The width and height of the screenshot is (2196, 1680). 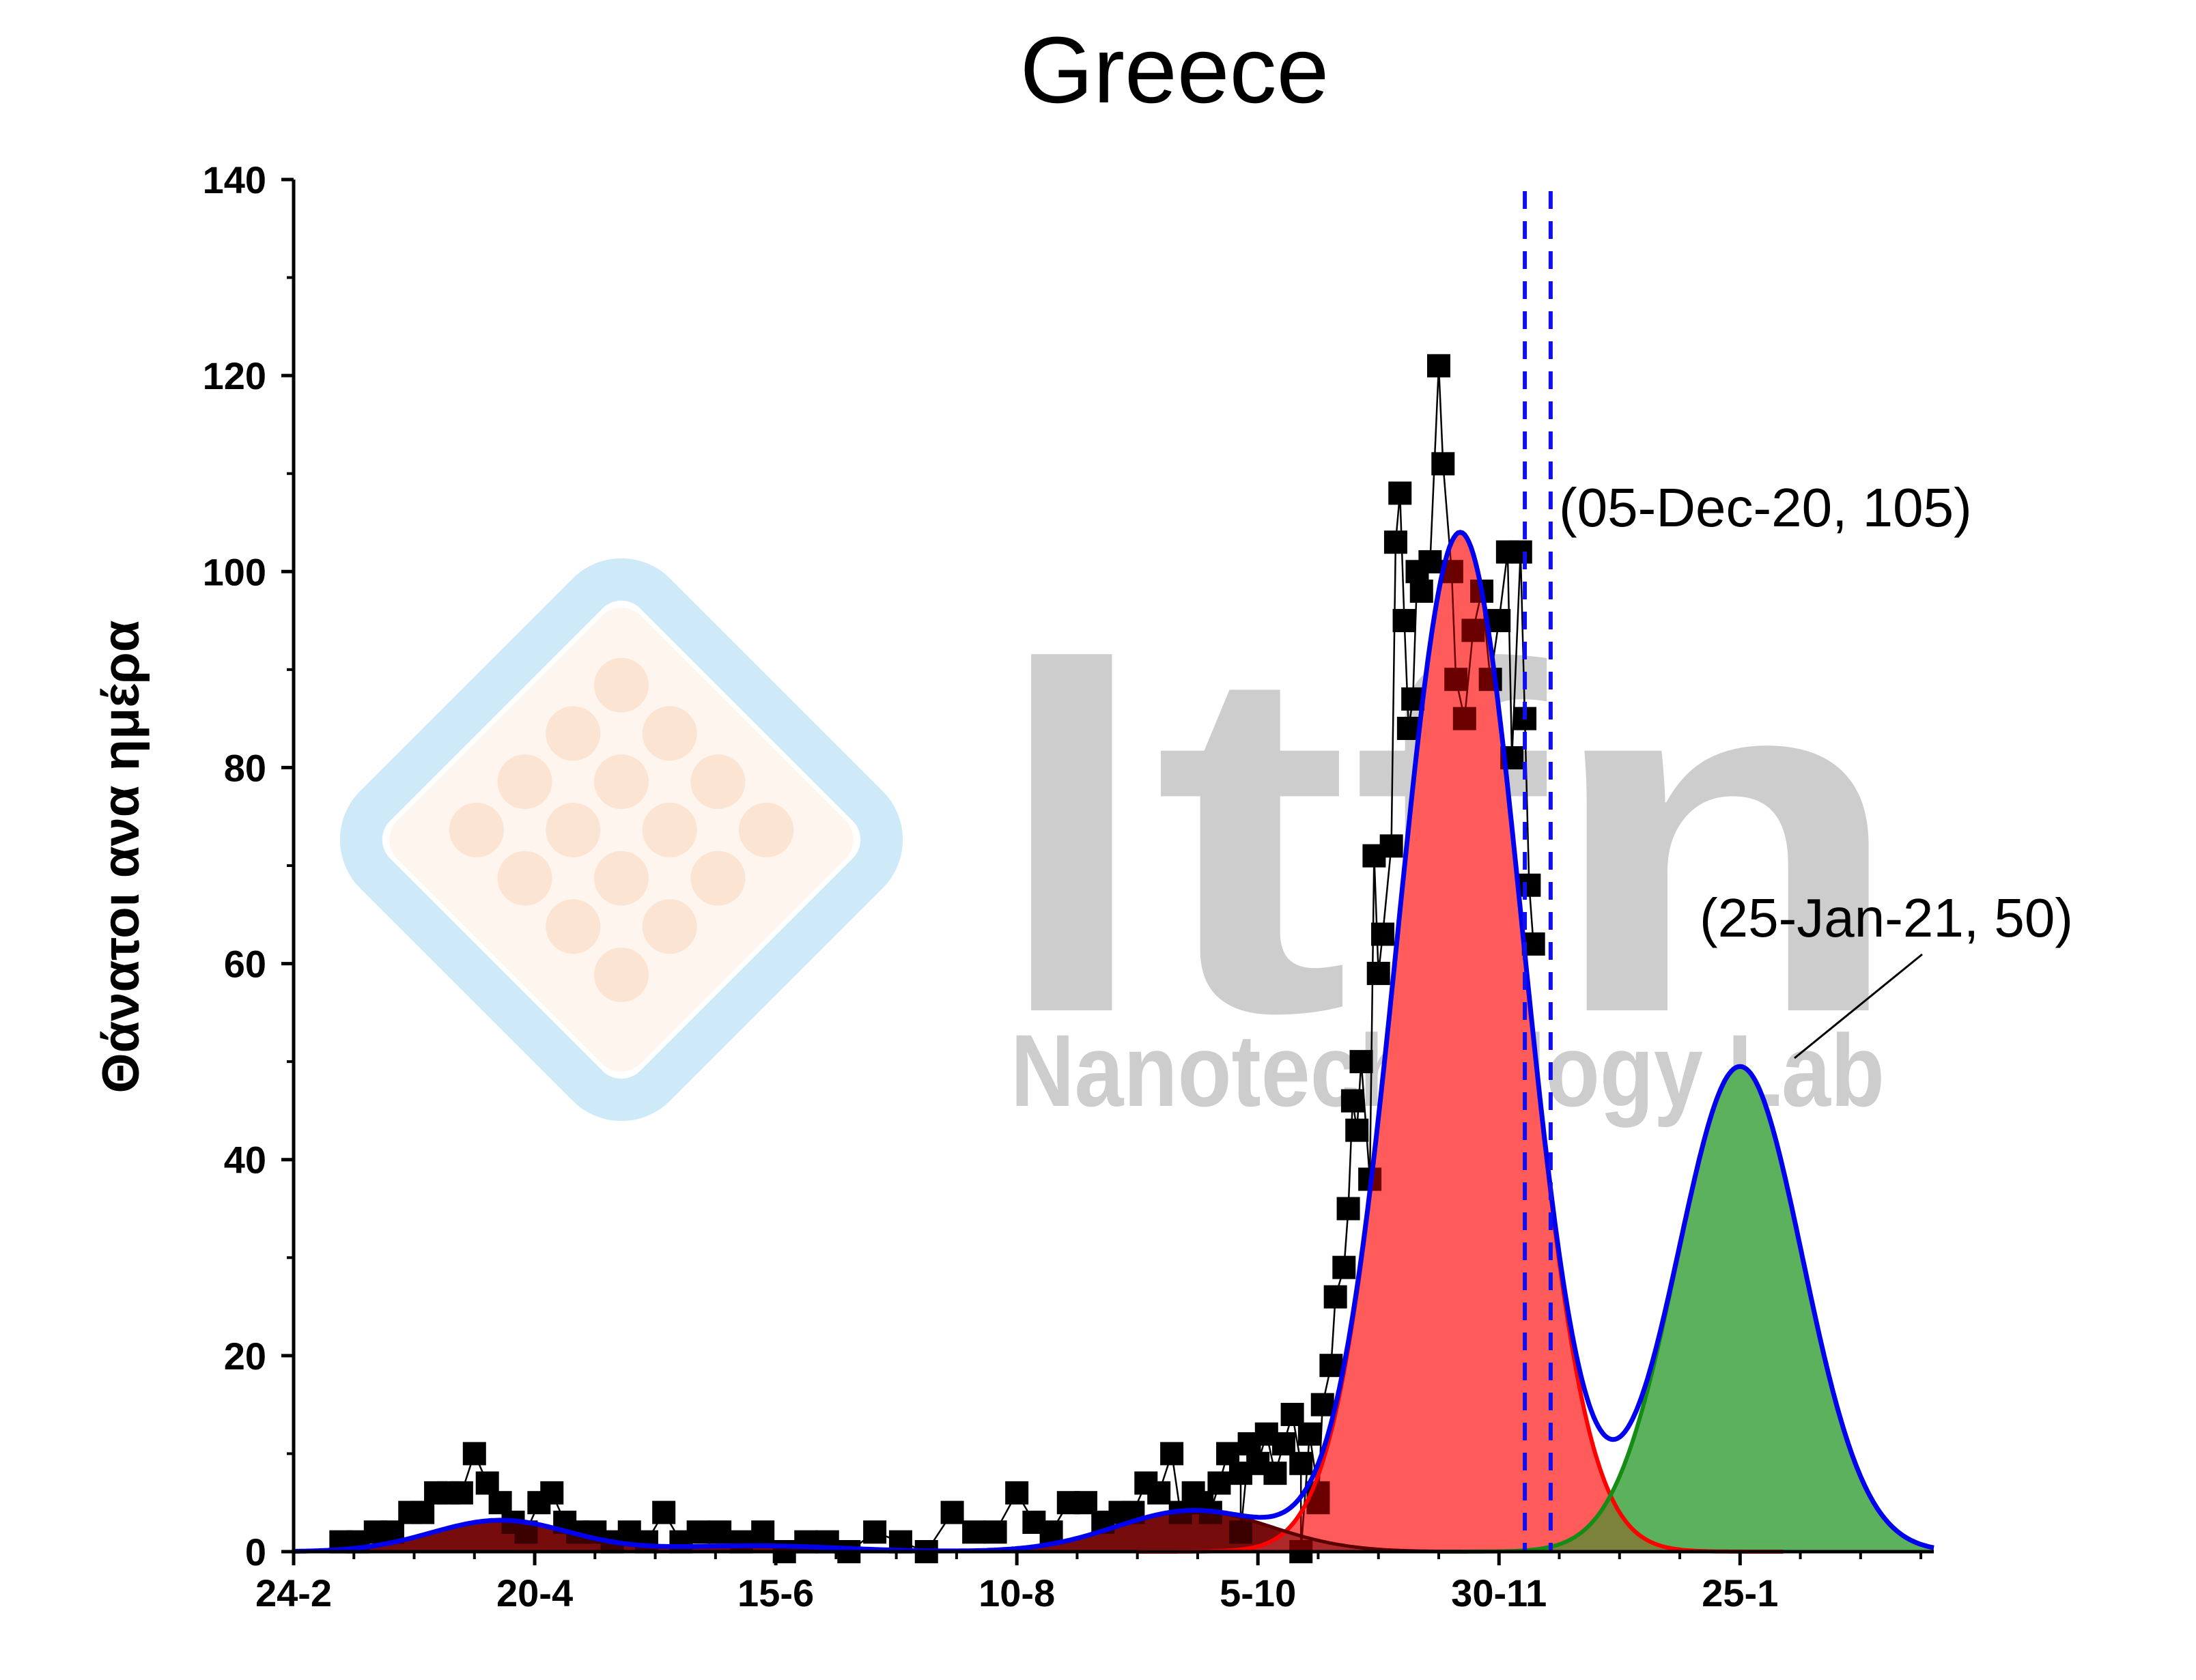 What do you see at coordinates (293, 1592) in the screenshot?
I see `x-tick-label: 24-2` at bounding box center [293, 1592].